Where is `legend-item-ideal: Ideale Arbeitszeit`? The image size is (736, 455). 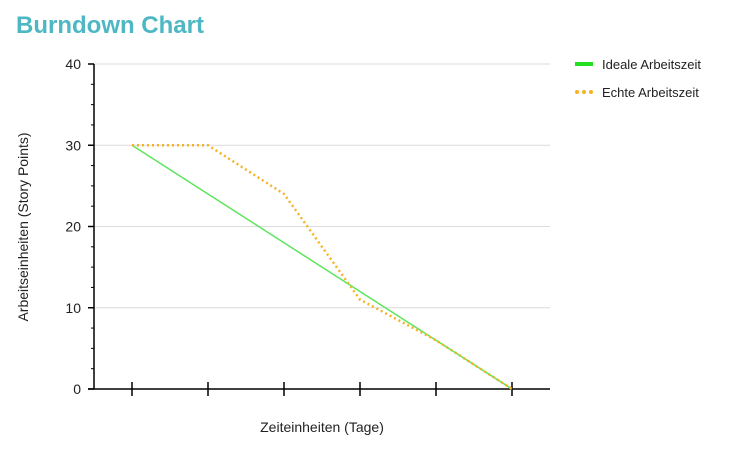
legend-item-ideal: Ideale Arbeitszeit is located at coordinates (638, 64).